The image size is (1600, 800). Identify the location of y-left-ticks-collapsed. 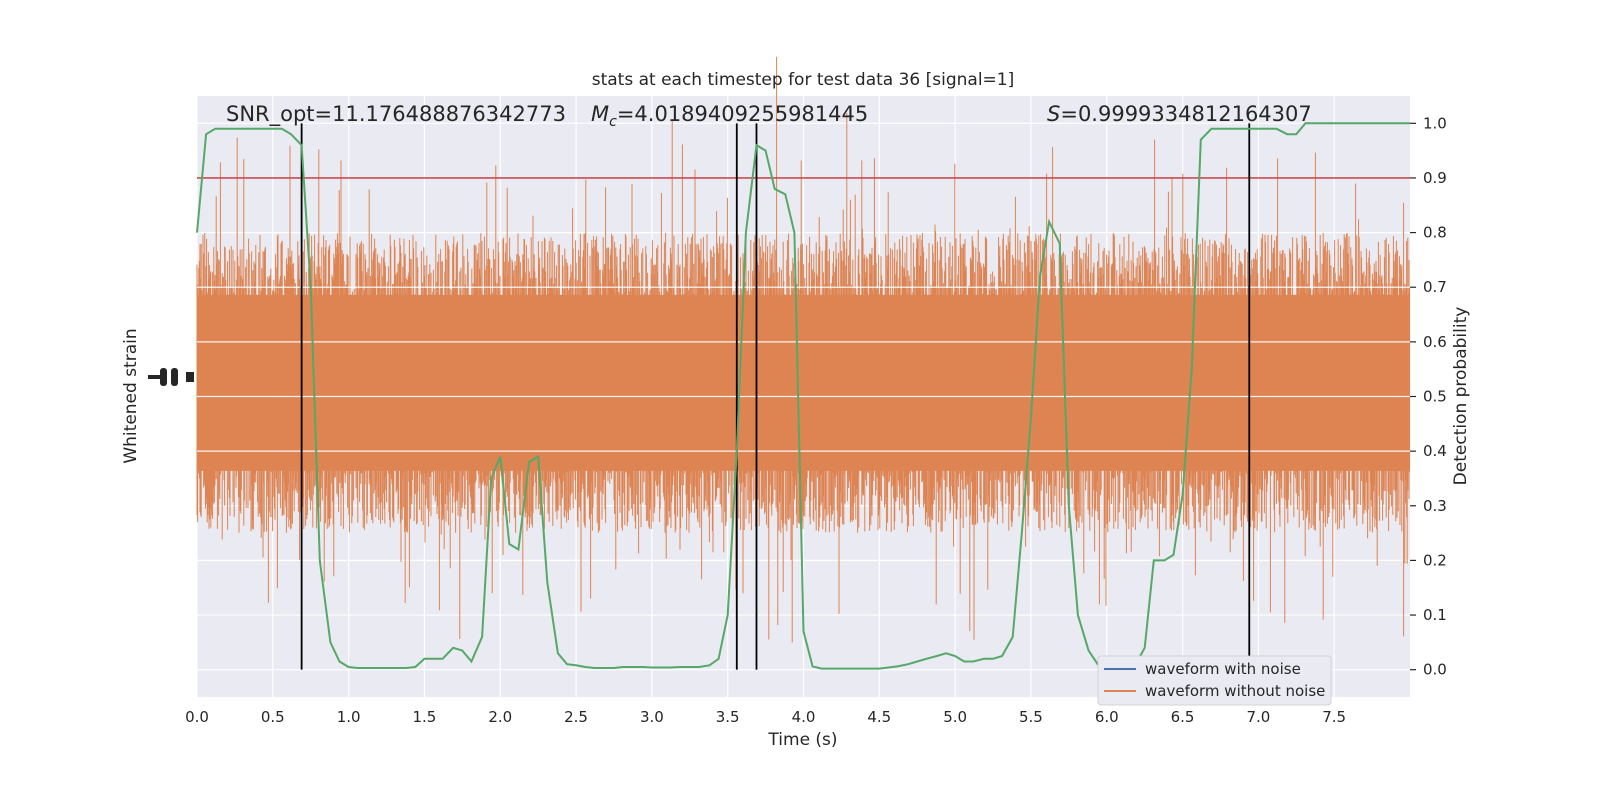
(171, 377).